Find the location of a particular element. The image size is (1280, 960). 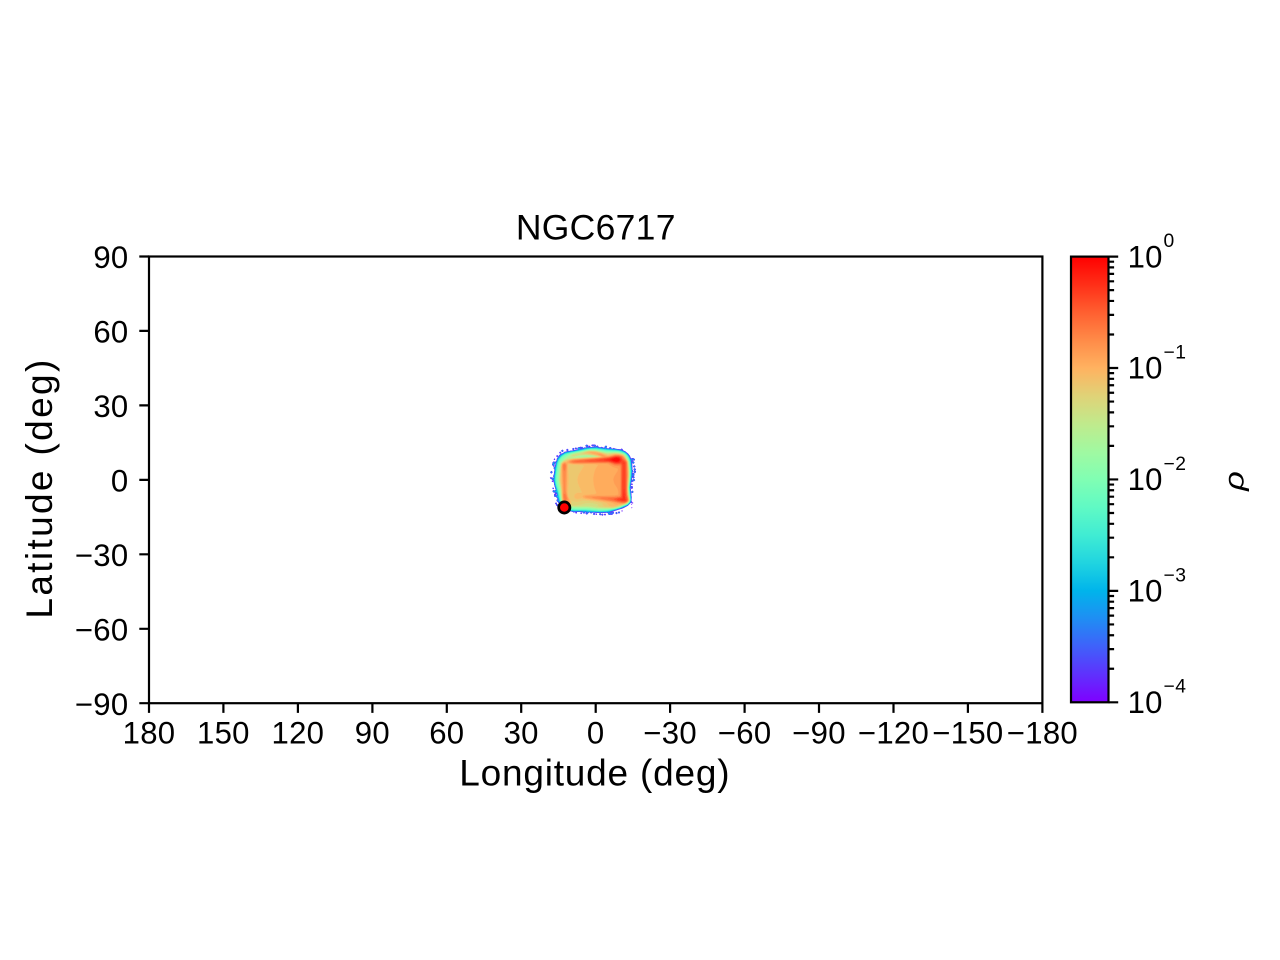

svg-text: NGC6717 is located at coordinates (596, 227).